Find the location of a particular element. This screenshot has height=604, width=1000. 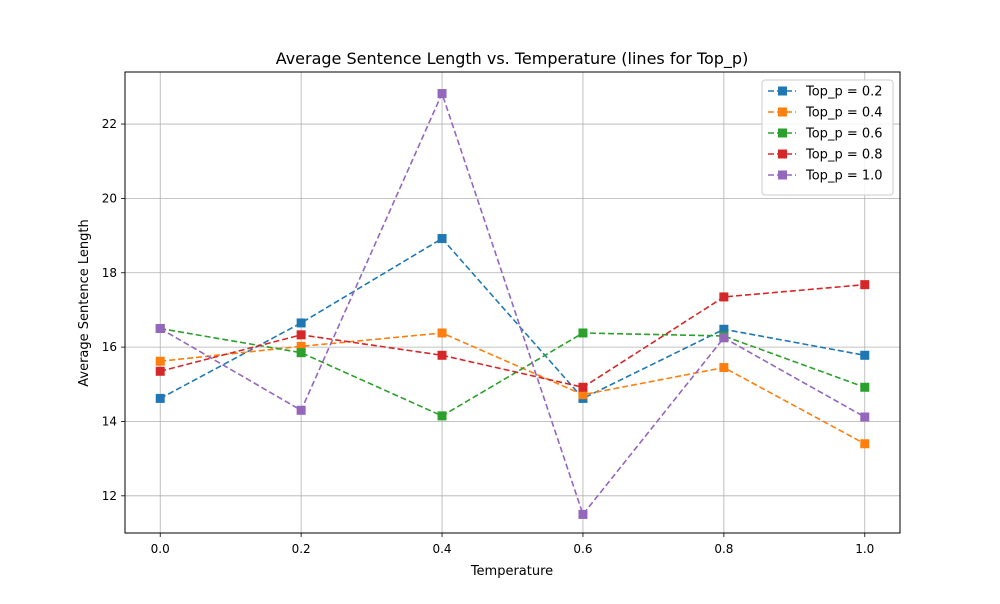

legend-entry: Top_p = 1.0 is located at coordinates (825, 176).